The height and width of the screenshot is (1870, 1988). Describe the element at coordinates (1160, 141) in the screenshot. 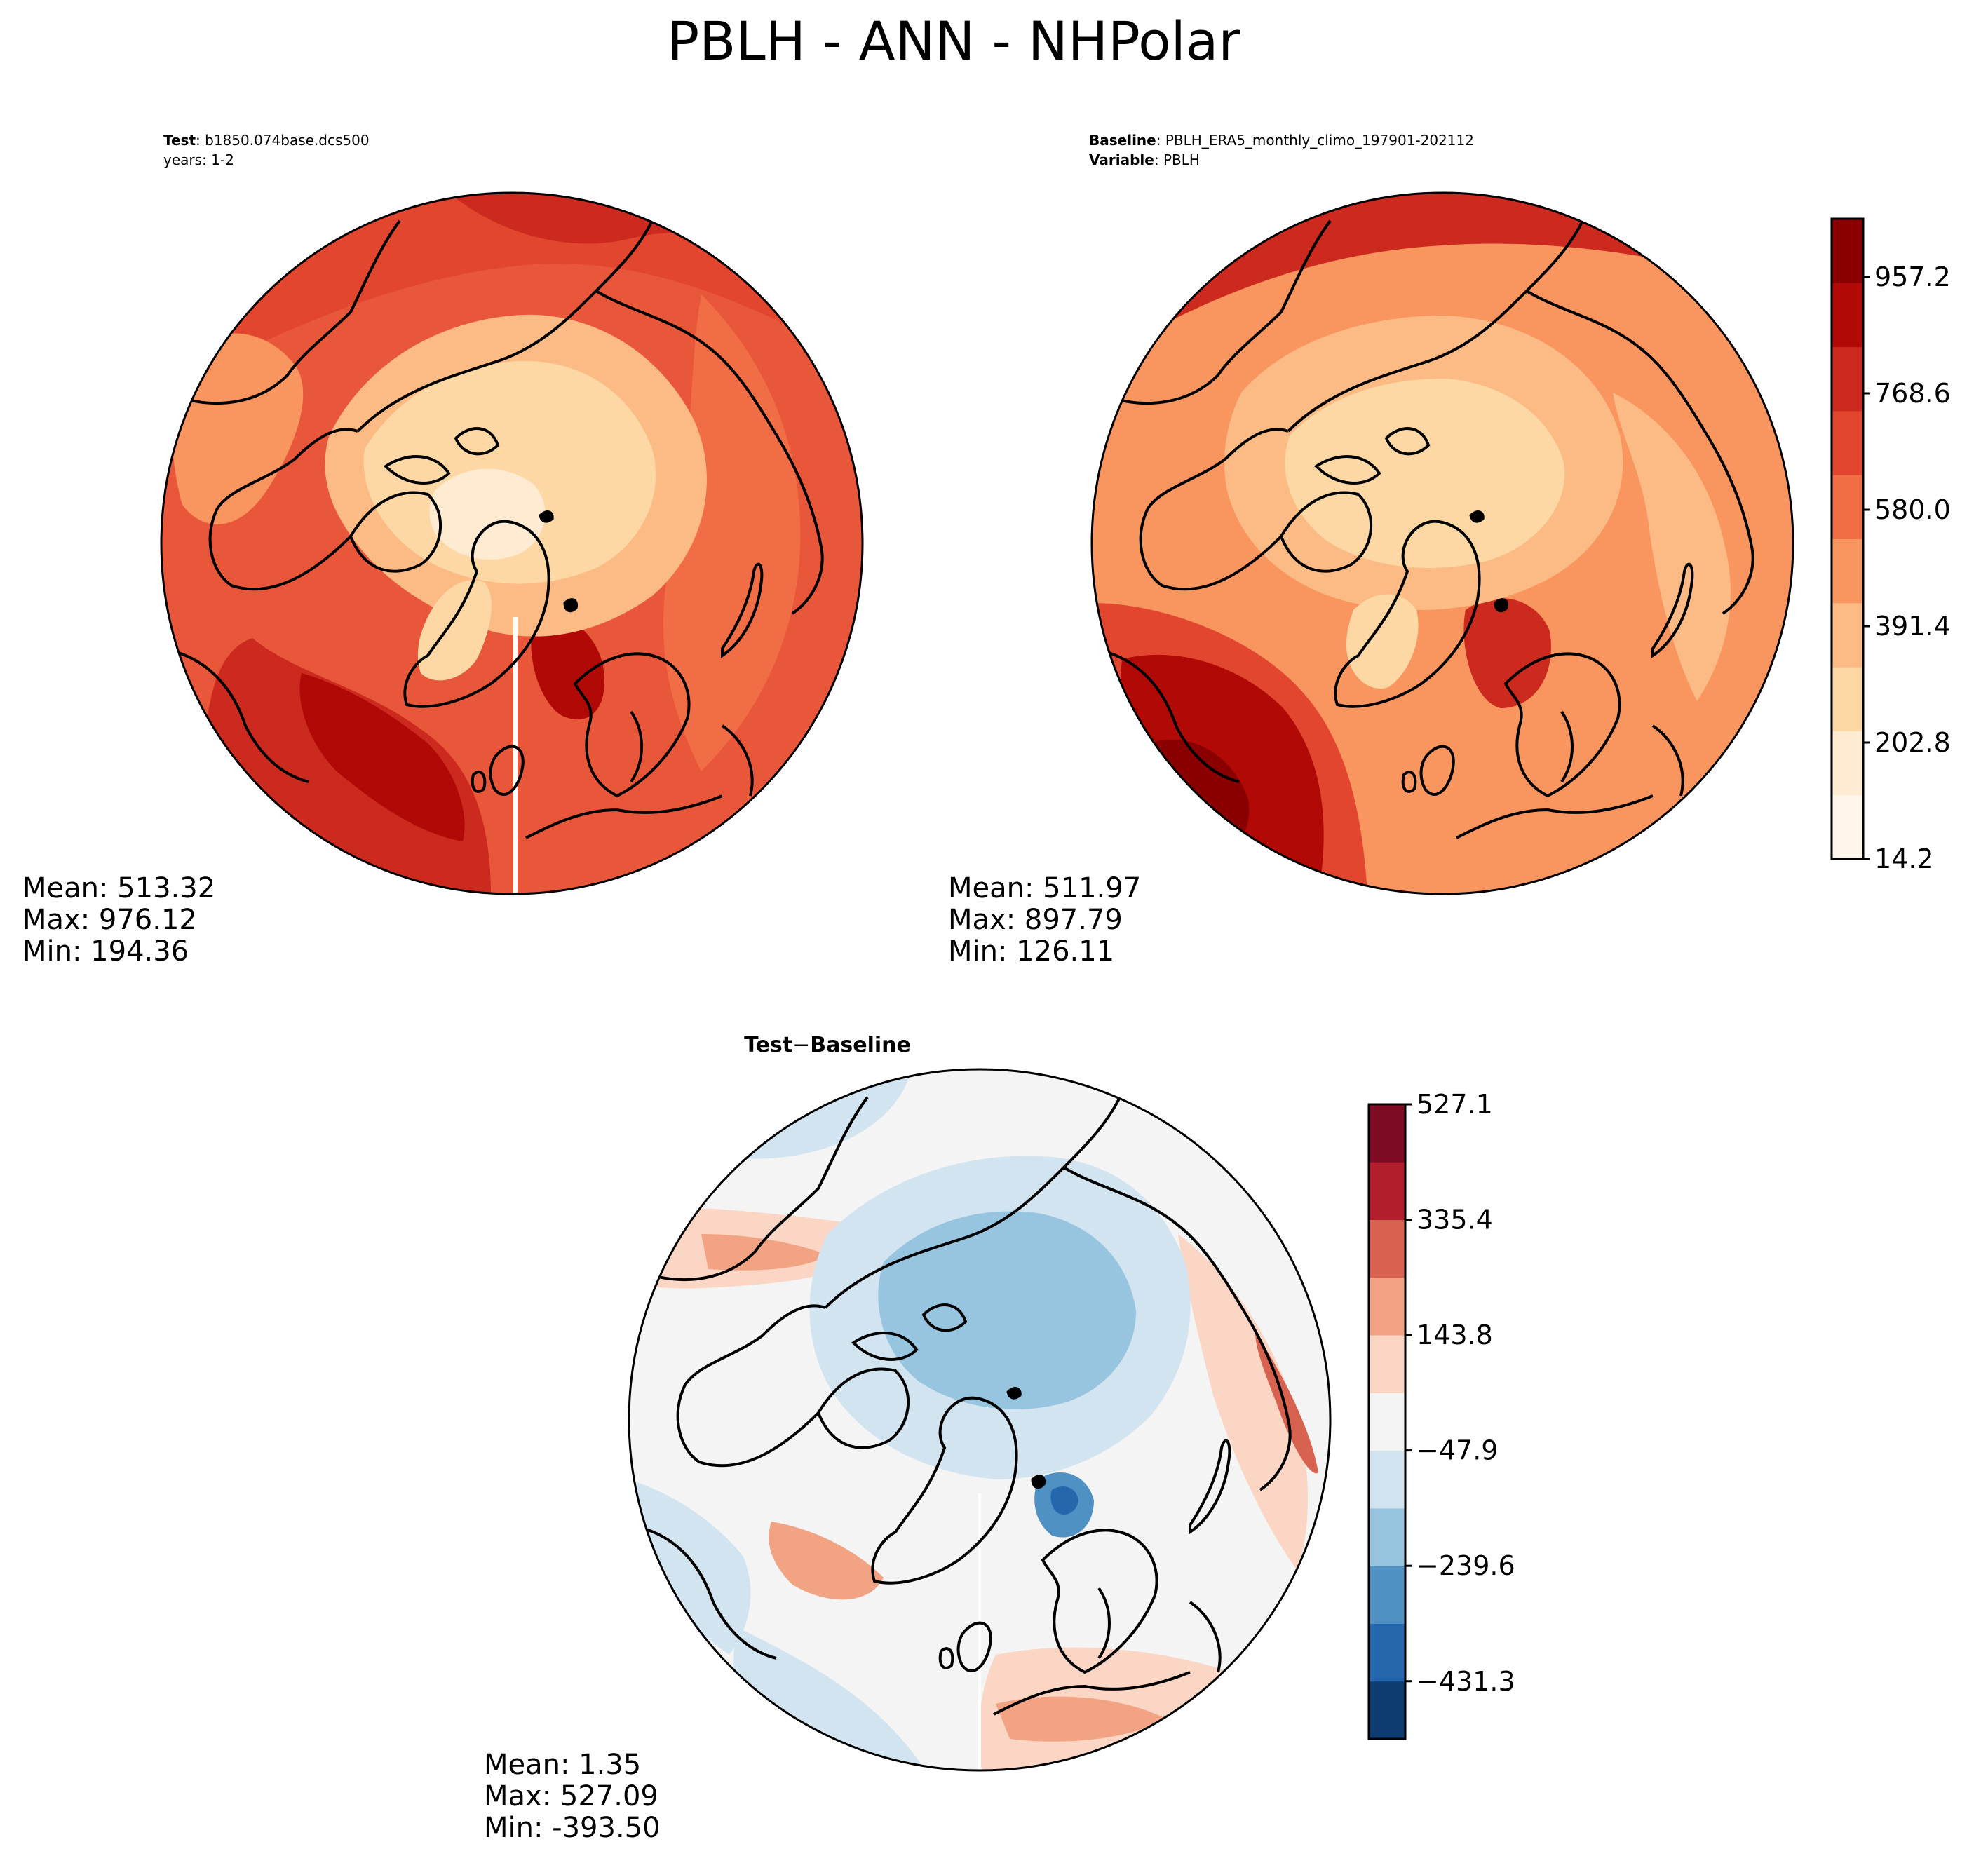

I see `baseline-header-sep: :` at that location.